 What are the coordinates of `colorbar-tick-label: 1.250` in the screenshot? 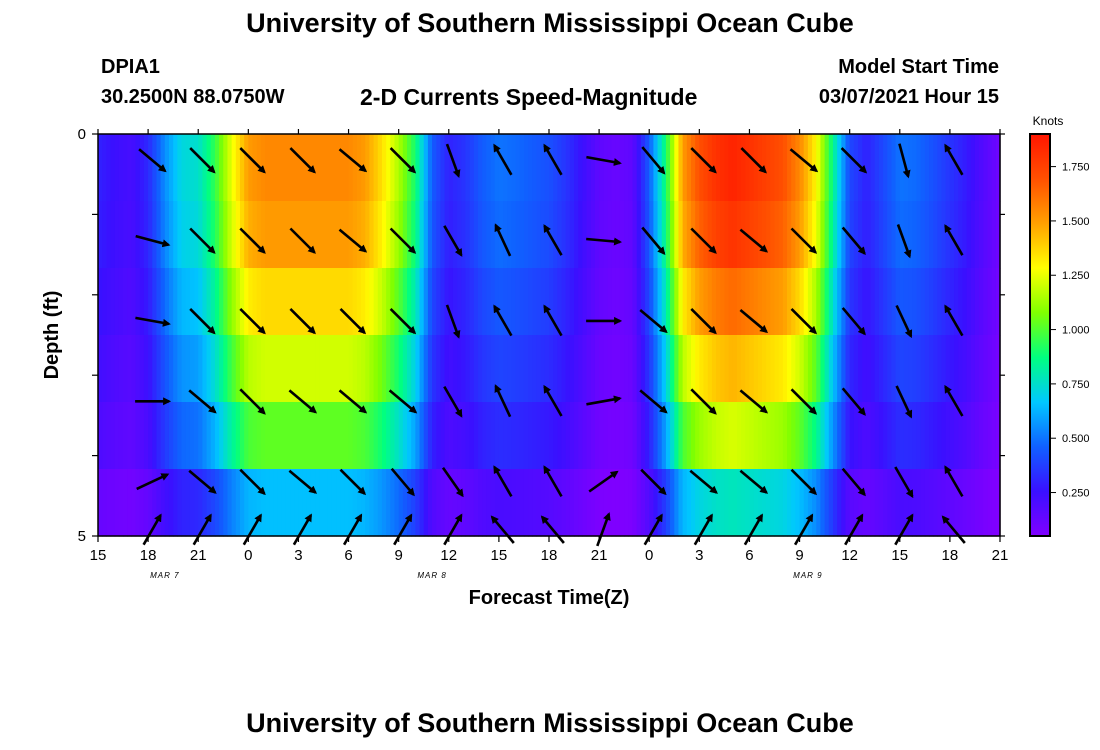 It's located at (1076, 276).